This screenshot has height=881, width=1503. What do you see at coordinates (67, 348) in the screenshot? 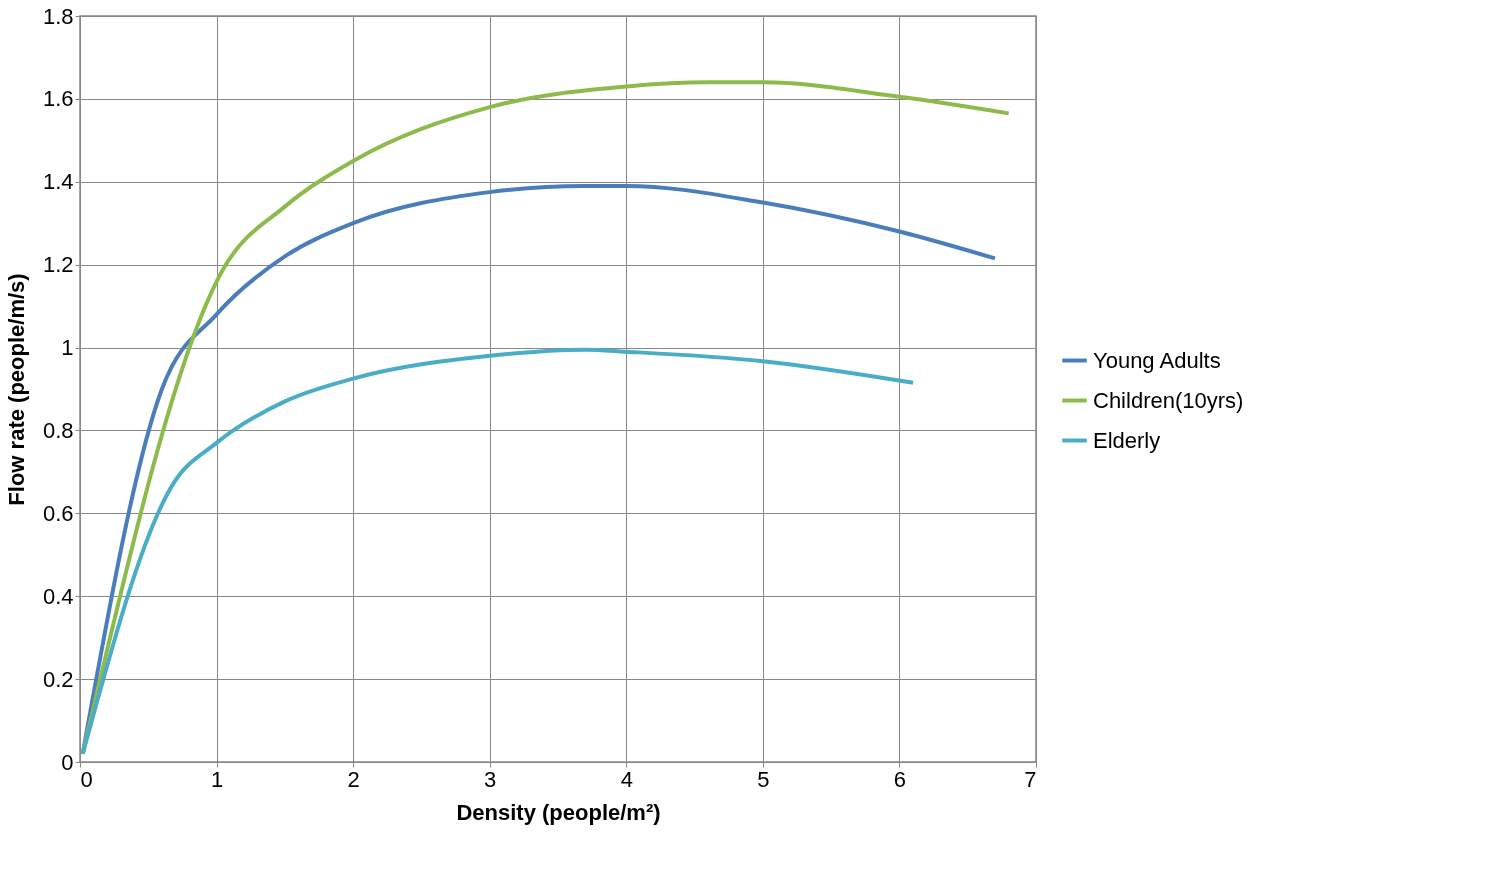
I see `y-tick-label: 1` at bounding box center [67, 348].